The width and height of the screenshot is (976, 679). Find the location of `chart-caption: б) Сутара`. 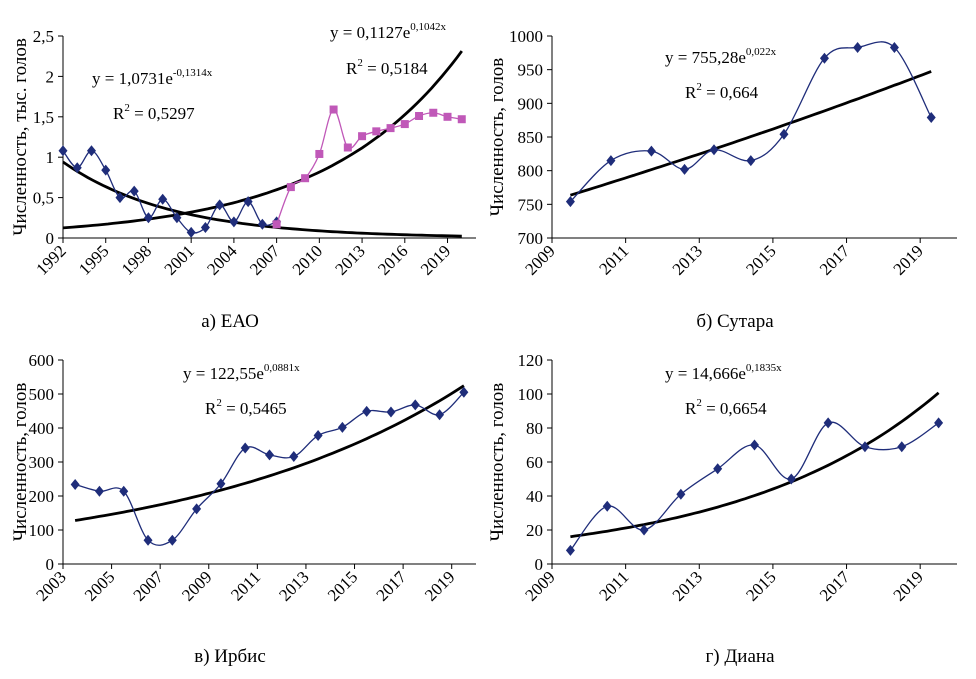

chart-caption: б) Сутара is located at coordinates (735, 321).